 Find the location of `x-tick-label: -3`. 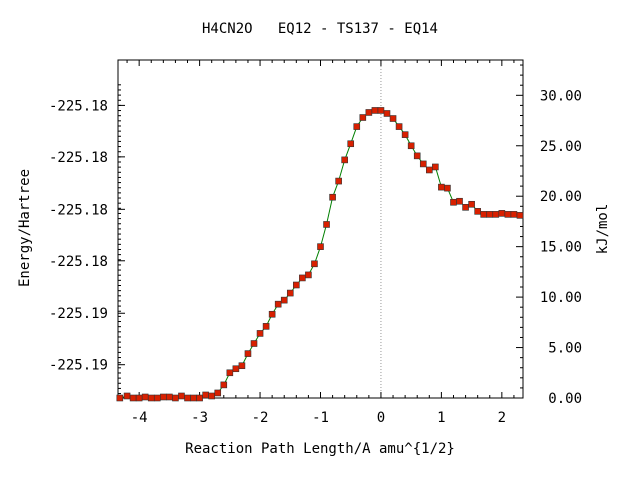

x-tick-label: -3 is located at coordinates (199, 418).